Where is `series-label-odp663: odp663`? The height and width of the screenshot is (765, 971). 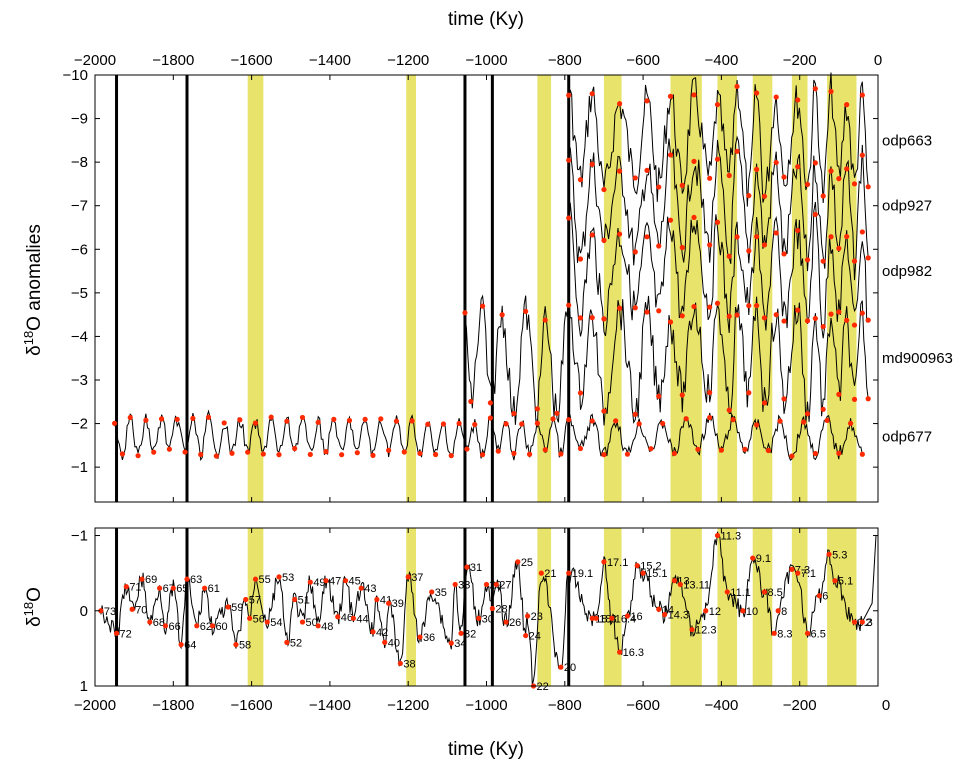 series-label-odp663: odp663 is located at coordinates (907, 140).